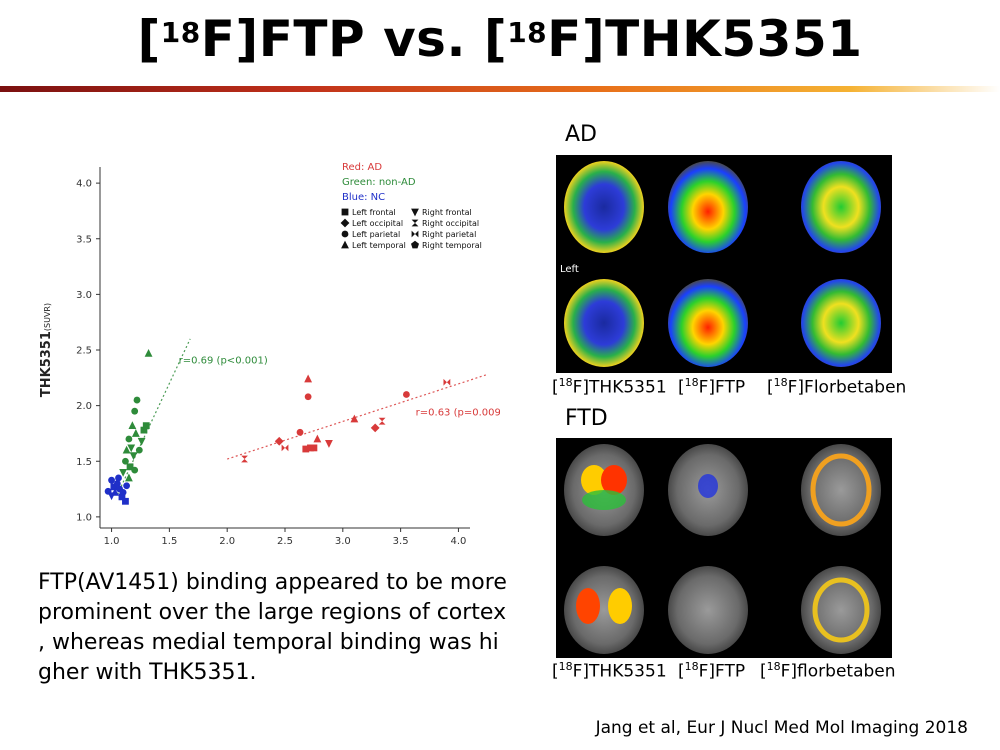  What do you see at coordinates (586, 418) in the screenshot?
I see `ftd-panel-label: FTD` at bounding box center [586, 418].